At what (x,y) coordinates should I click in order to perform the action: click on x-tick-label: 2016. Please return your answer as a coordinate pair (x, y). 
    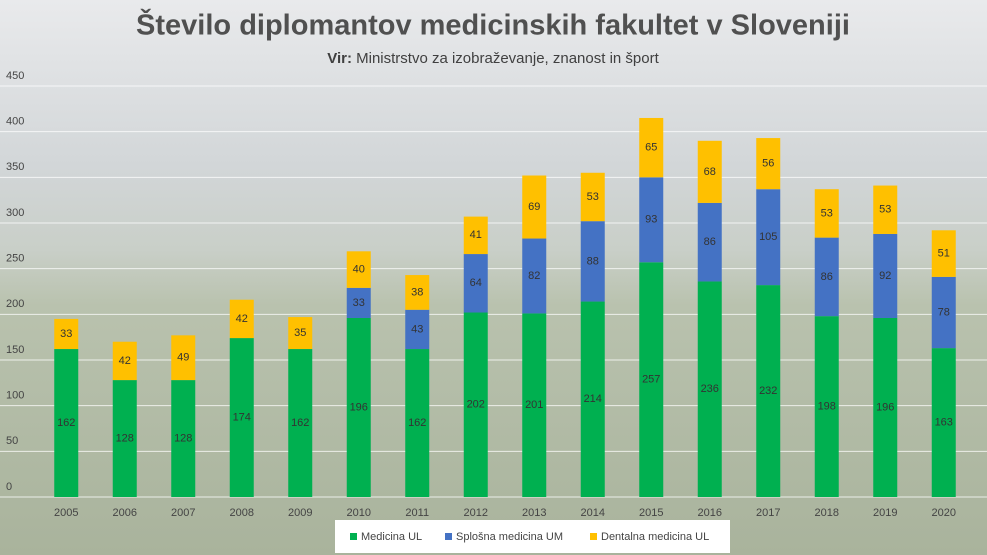
    Looking at the image, I should click on (710, 513).